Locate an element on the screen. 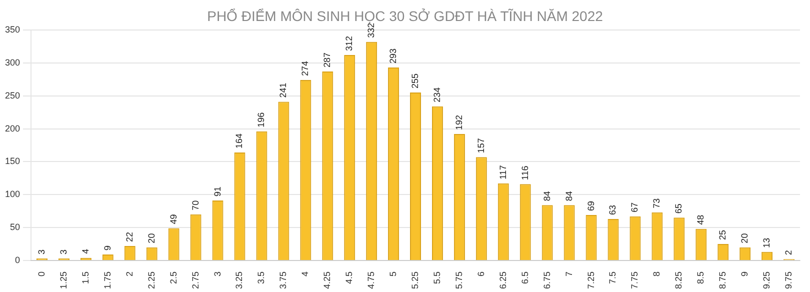 This screenshot has width=810, height=292. x-tick-label: 6.5 is located at coordinates (525, 277).